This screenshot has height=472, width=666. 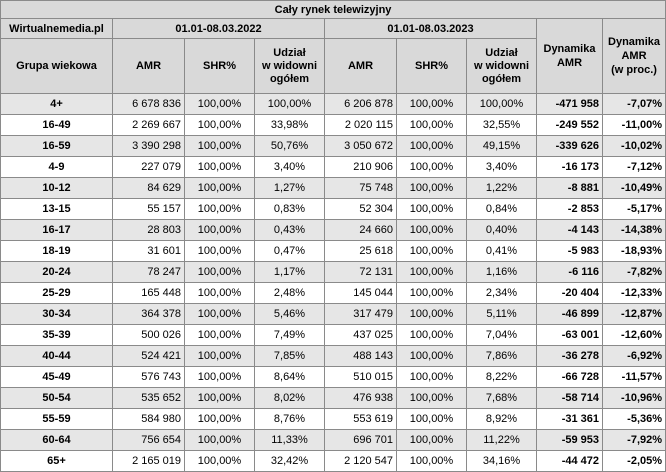 I want to click on cell-group: 18-19, so click(x=56, y=251).